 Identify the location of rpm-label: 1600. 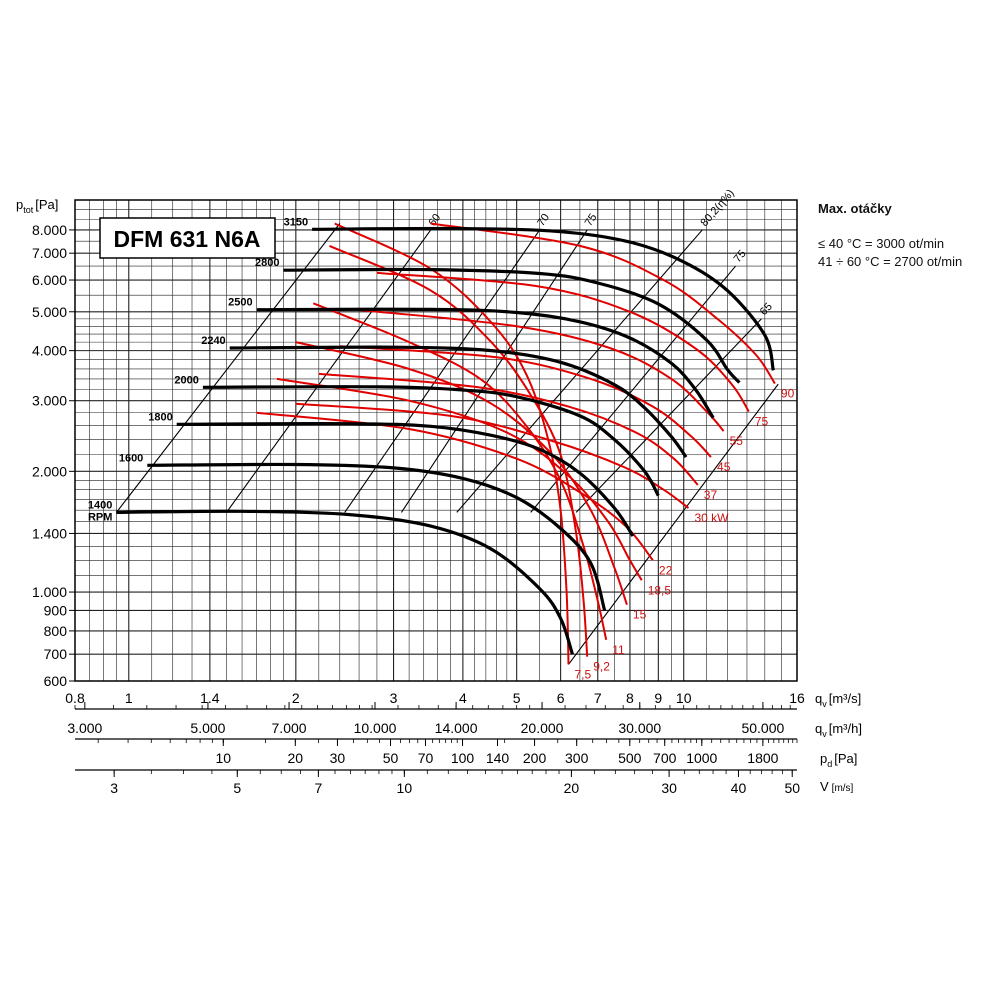
(131, 458).